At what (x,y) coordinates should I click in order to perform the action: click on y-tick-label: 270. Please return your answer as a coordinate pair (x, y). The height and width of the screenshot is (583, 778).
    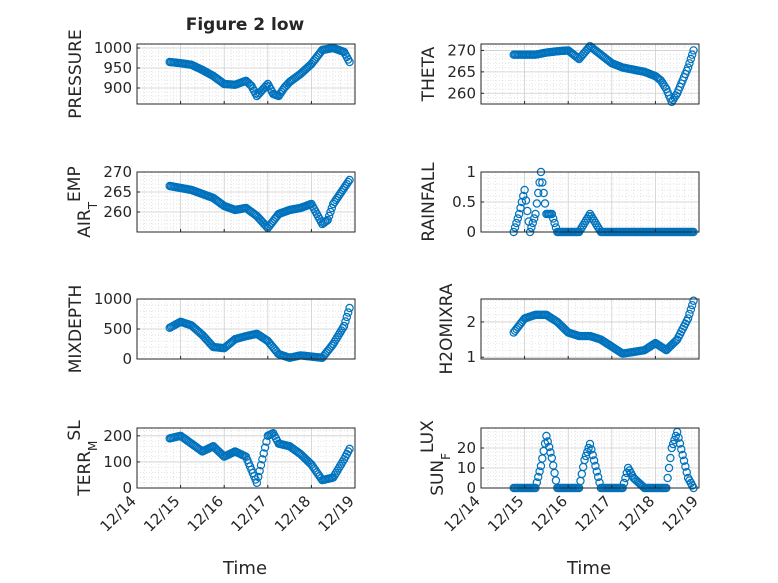
    Looking at the image, I should click on (461, 50).